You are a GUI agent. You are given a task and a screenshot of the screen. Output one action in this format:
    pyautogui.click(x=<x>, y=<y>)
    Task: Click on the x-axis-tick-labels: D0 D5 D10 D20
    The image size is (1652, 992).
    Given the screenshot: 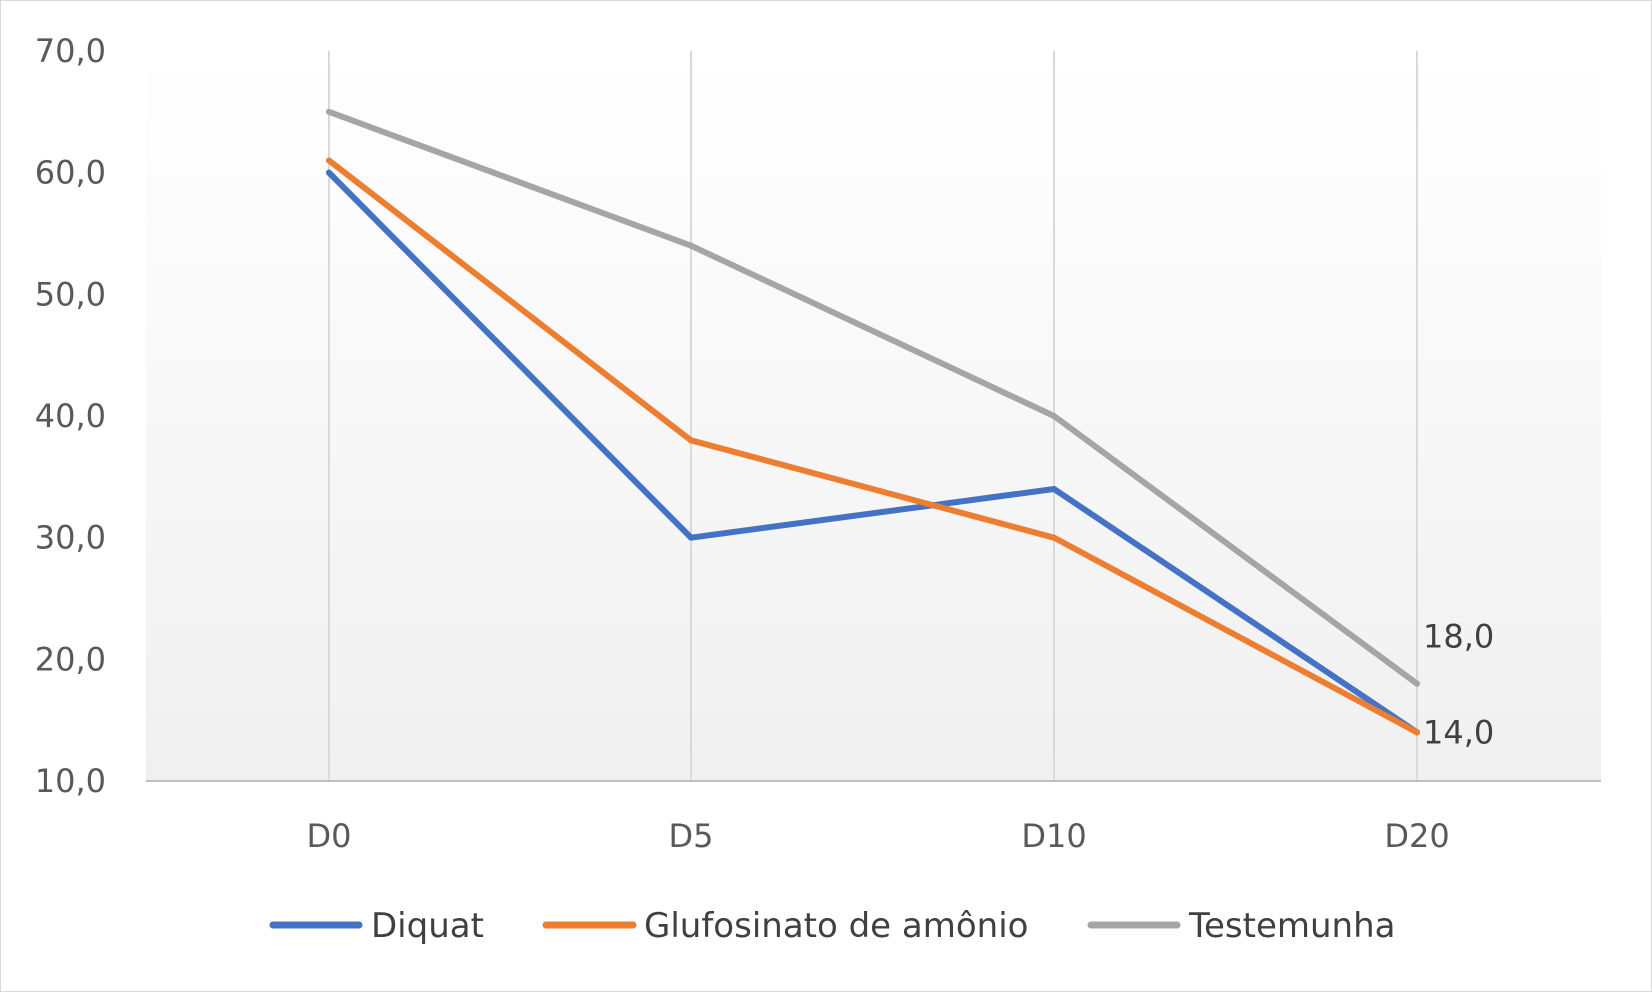 What is the action you would take?
    pyautogui.click(x=878, y=836)
    